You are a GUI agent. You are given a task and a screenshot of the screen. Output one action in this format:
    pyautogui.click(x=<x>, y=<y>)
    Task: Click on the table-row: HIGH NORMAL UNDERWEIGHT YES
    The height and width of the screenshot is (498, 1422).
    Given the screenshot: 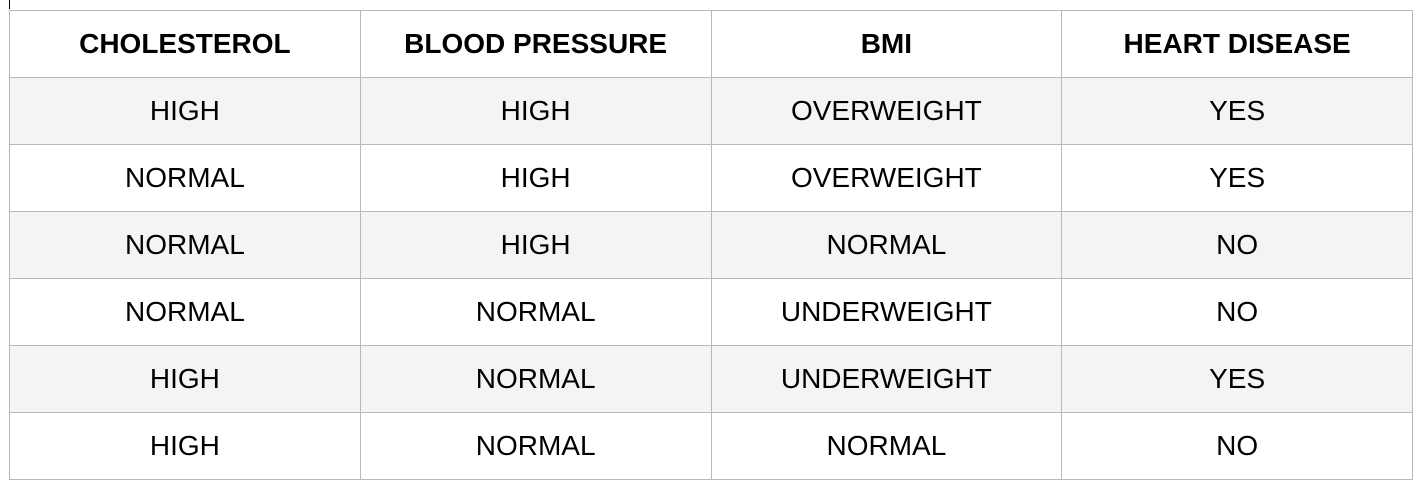 What is the action you would take?
    pyautogui.click(x=711, y=379)
    